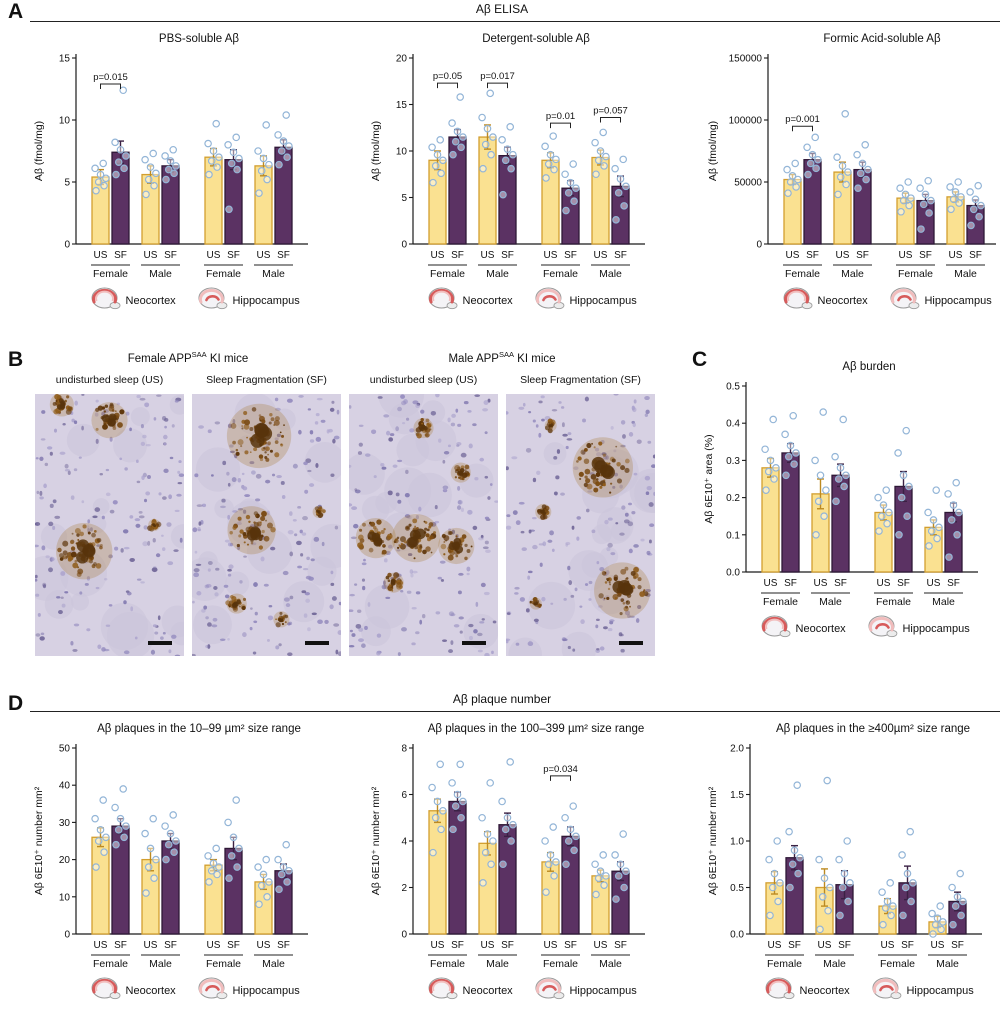 The image size is (1004, 1033). Describe the element at coordinates (16, 359) in the screenshot. I see `panel-label-b: B` at that location.